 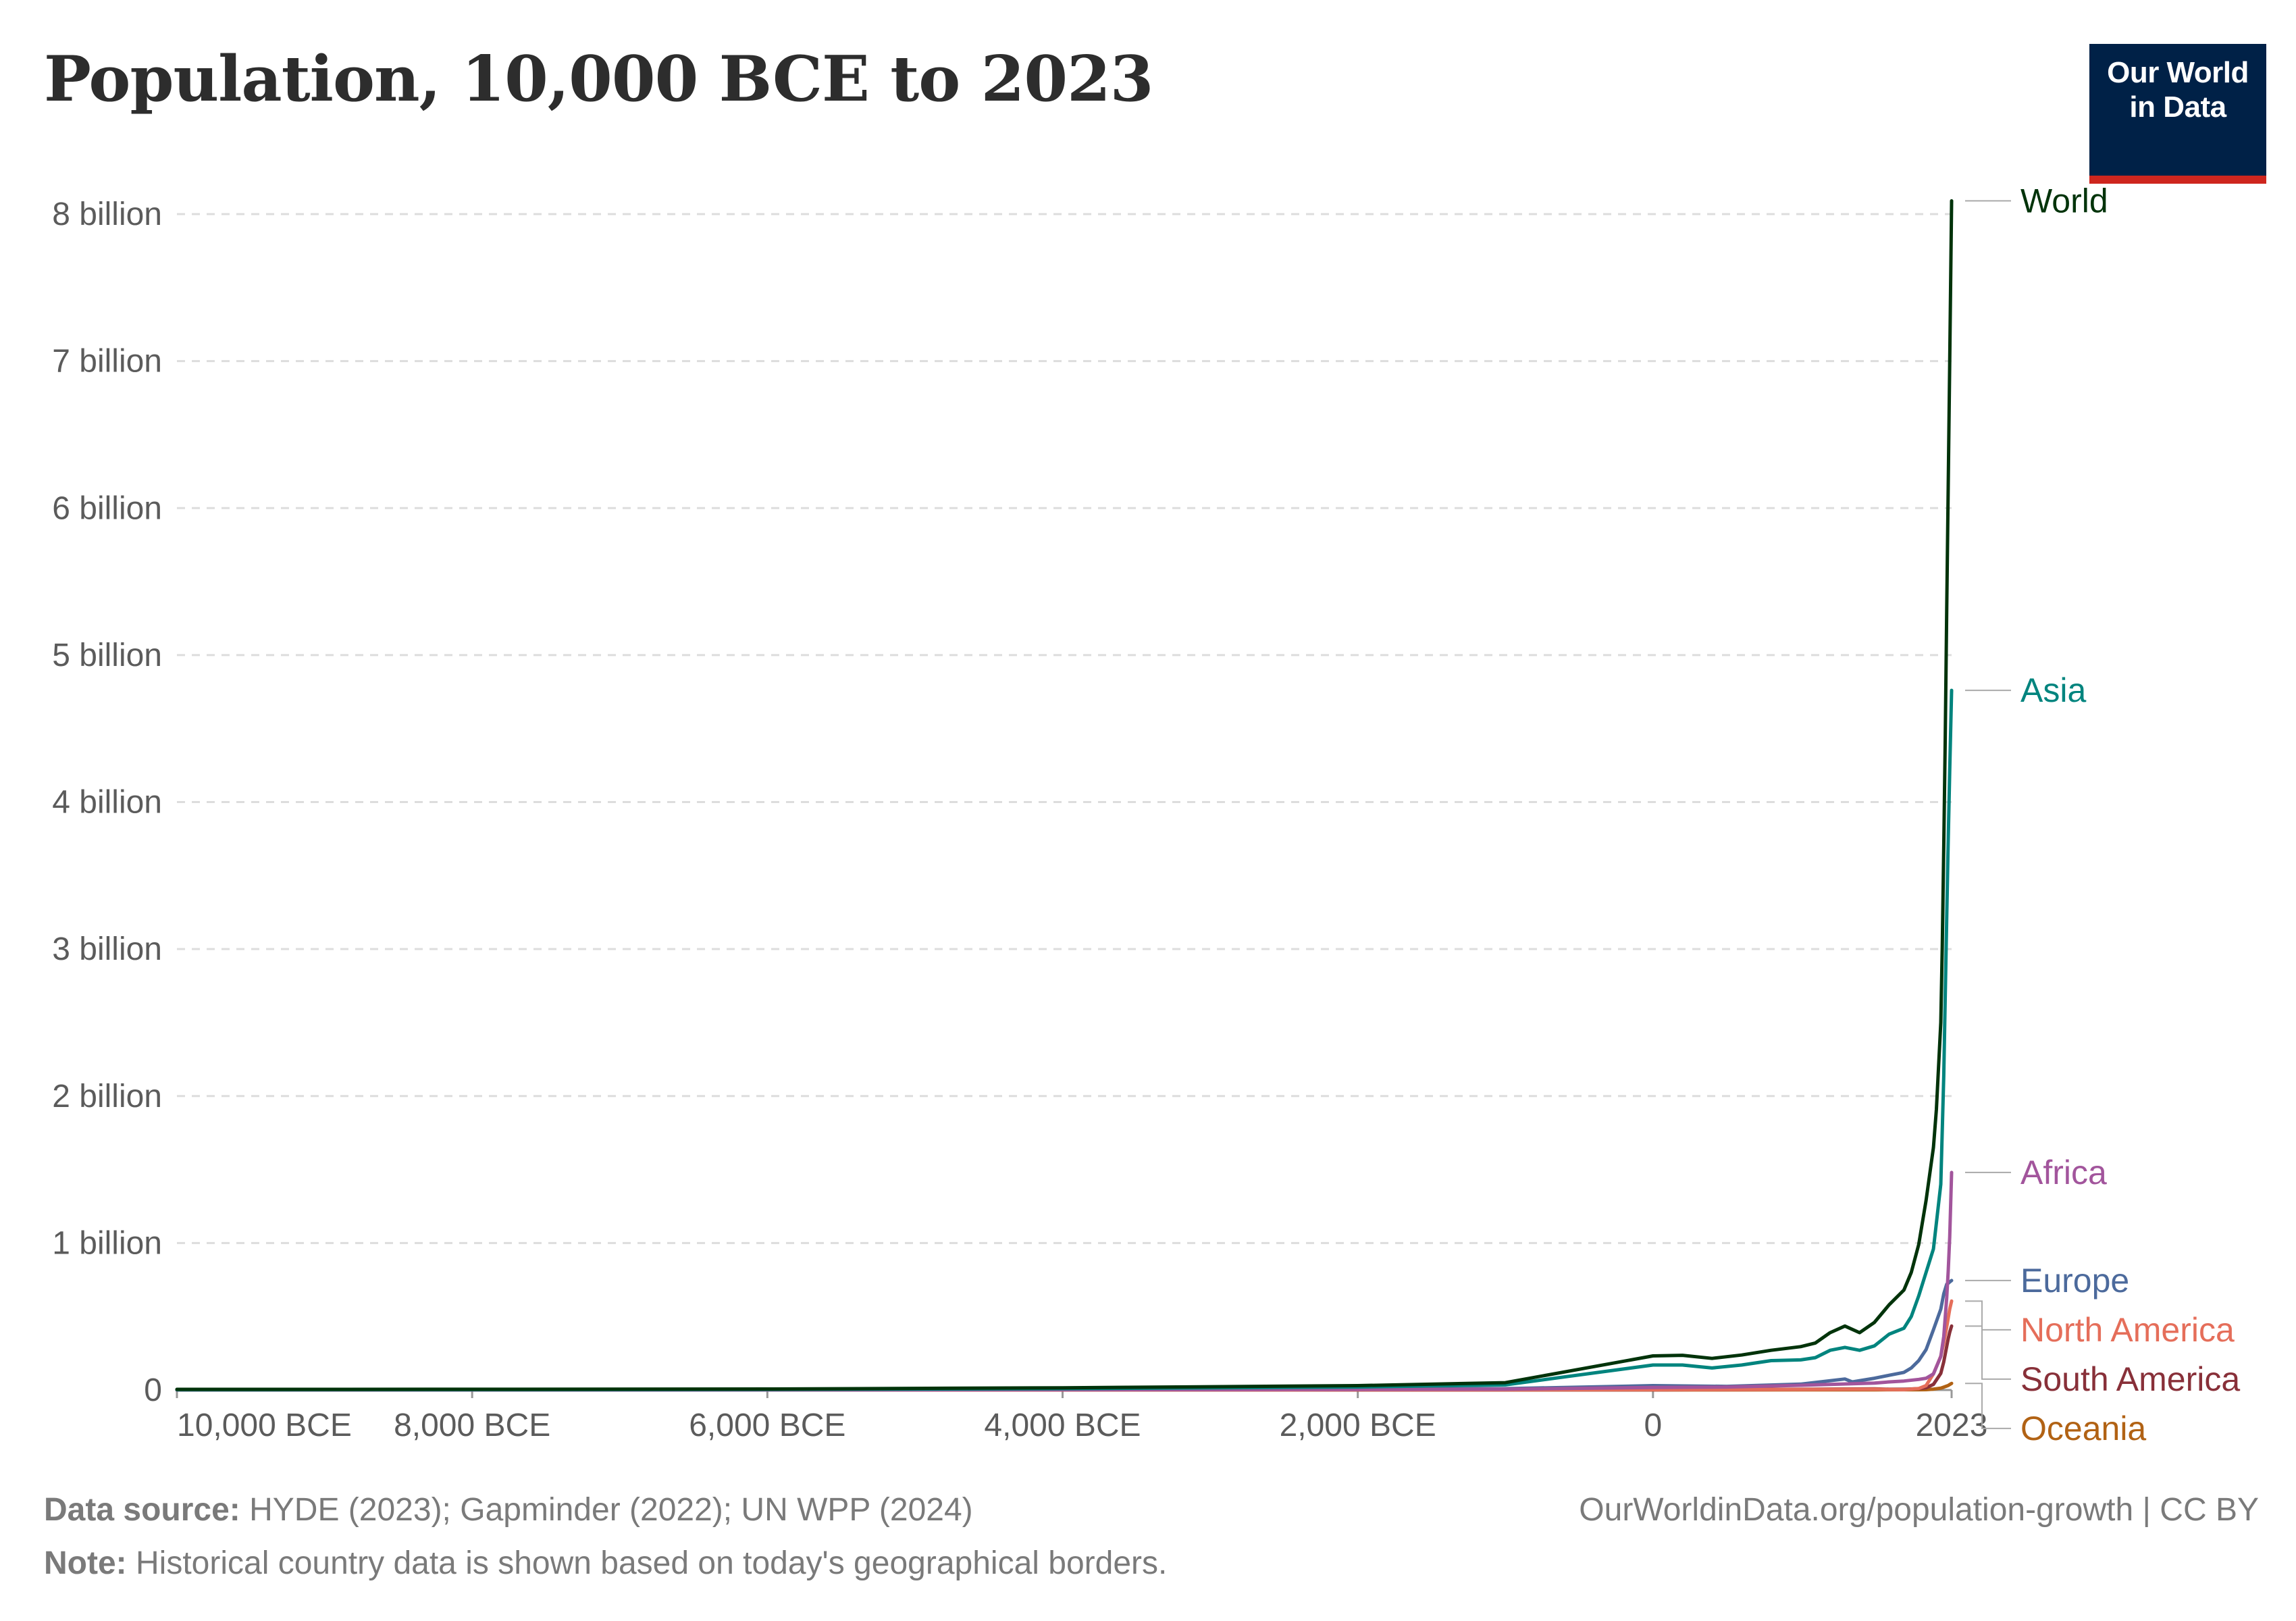 What do you see at coordinates (472, 1425) in the screenshot?
I see `x-tick-label: 8,000 BCE` at bounding box center [472, 1425].